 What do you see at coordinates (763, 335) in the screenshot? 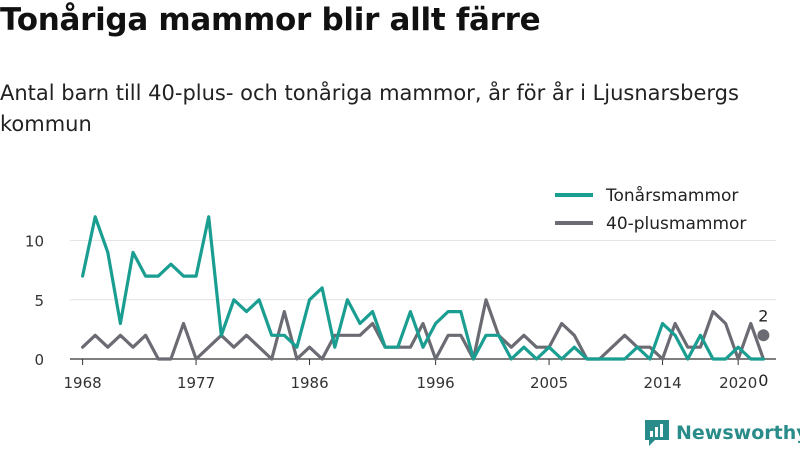
I see `end-point-marker` at bounding box center [763, 335].